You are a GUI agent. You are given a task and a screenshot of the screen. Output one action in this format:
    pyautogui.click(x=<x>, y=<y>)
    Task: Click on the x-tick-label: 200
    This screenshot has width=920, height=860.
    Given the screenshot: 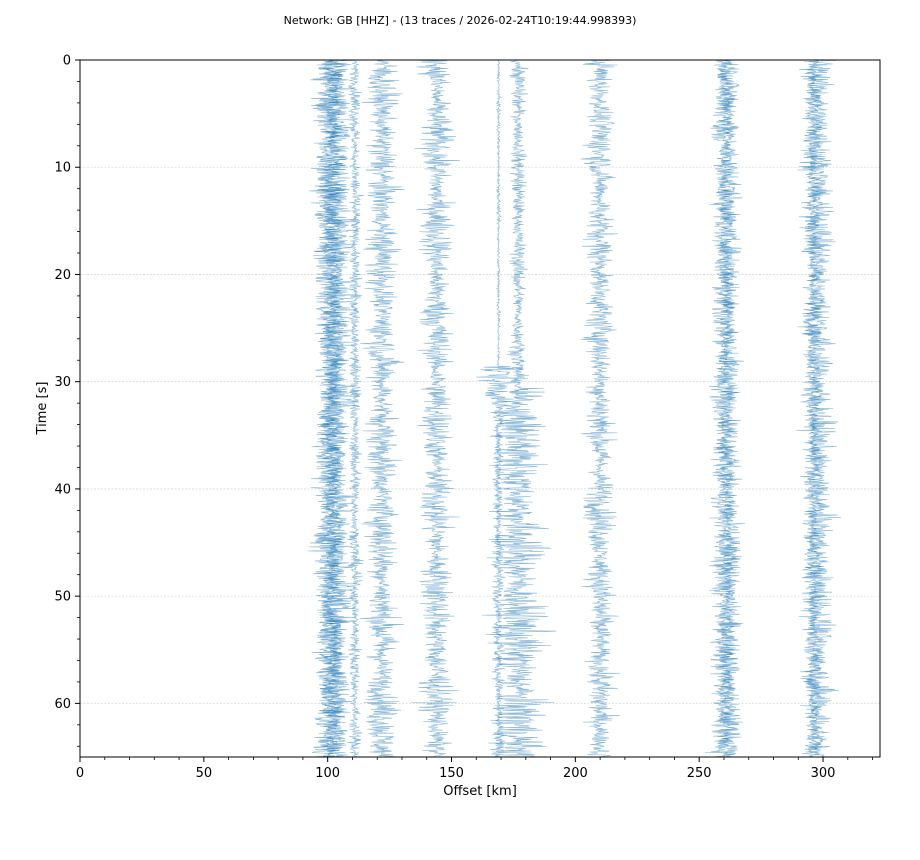 What is the action you would take?
    pyautogui.click(x=575, y=773)
    